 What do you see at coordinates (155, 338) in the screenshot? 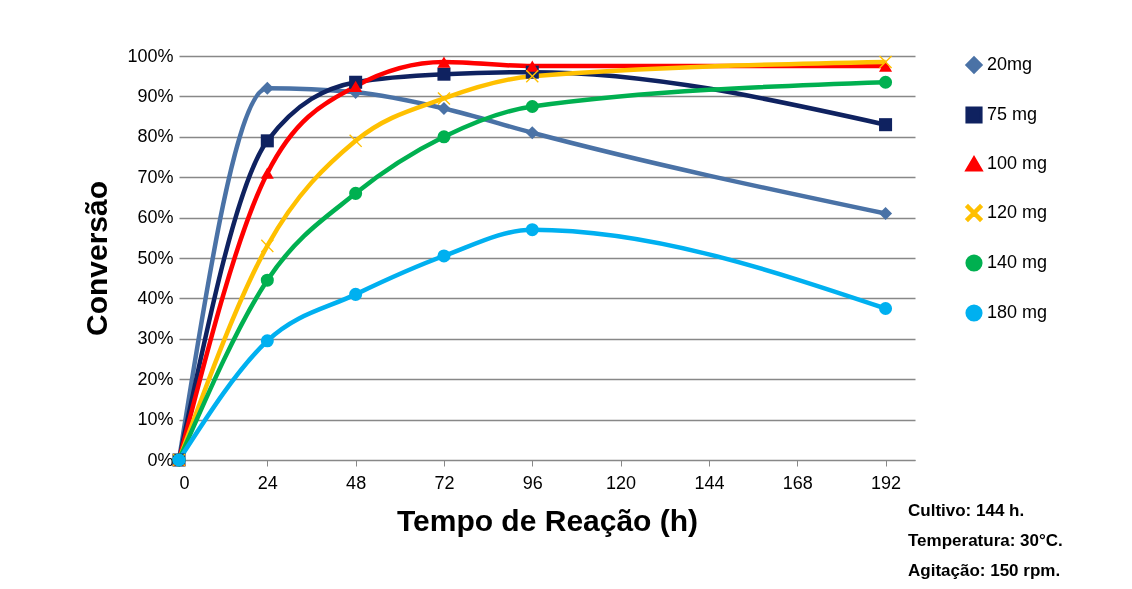
I see `y-tick-label: 30%` at bounding box center [155, 338].